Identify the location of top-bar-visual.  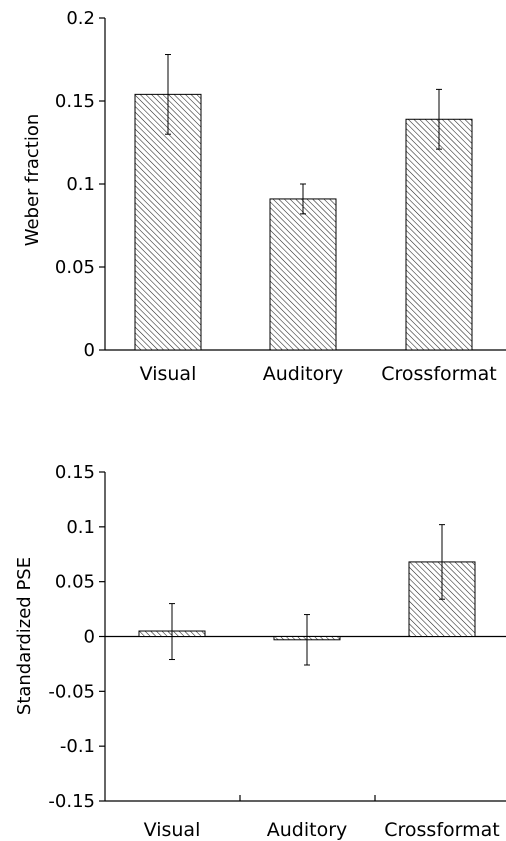
(168, 222).